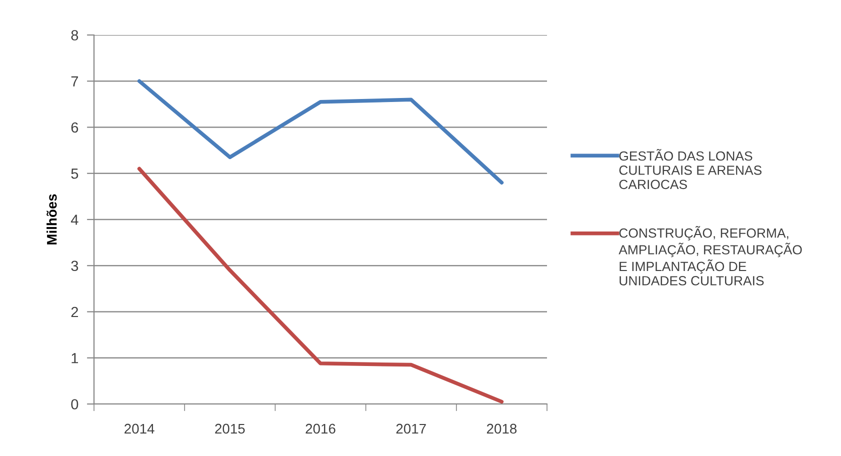 This screenshot has width=841, height=456. Describe the element at coordinates (139, 429) in the screenshot. I see `x-tick-label: 2014` at that location.